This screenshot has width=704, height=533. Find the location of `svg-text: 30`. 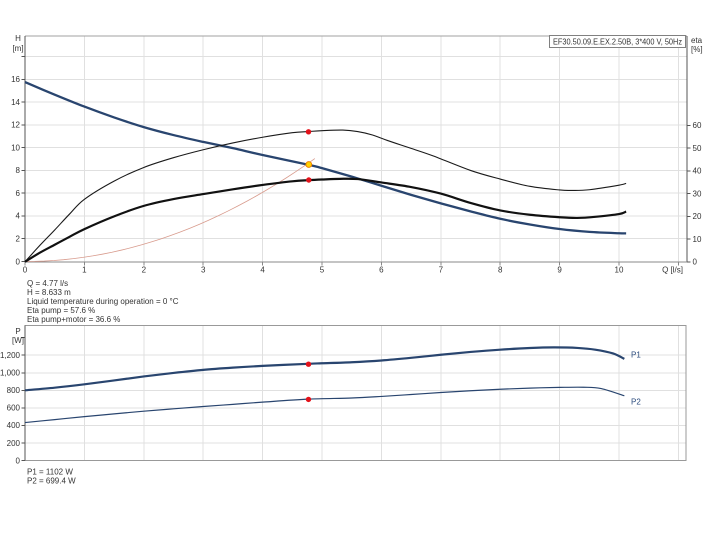

svg-text: 30 is located at coordinates (697, 193).